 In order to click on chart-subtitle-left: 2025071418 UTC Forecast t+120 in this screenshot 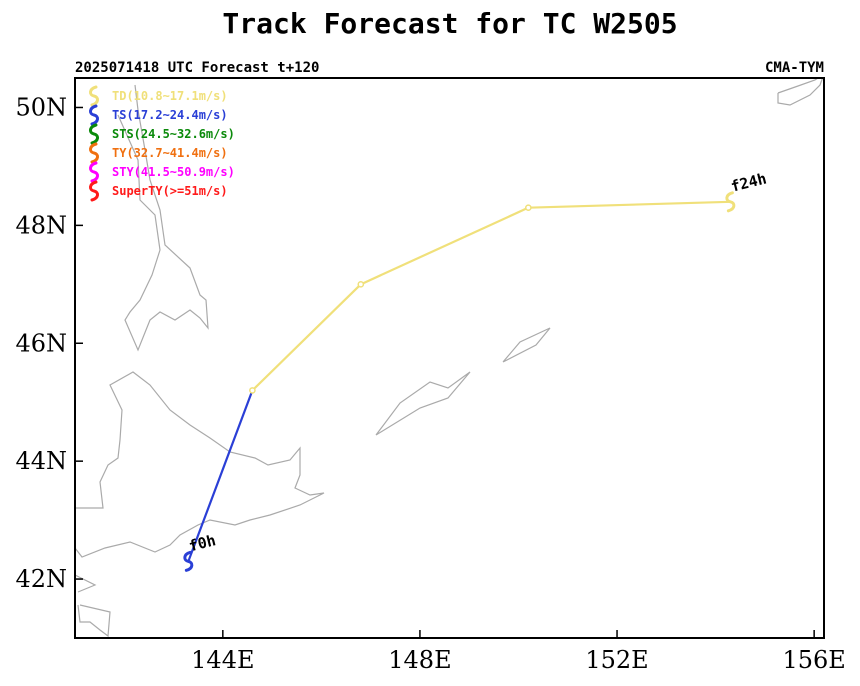, I will do `click(197, 68)`.